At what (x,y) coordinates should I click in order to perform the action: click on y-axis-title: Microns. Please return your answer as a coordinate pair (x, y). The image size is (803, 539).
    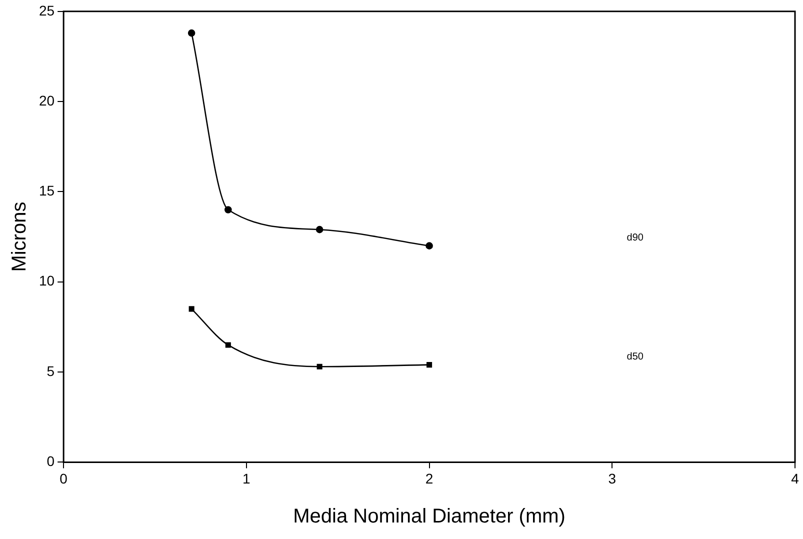
    Looking at the image, I should click on (19, 237).